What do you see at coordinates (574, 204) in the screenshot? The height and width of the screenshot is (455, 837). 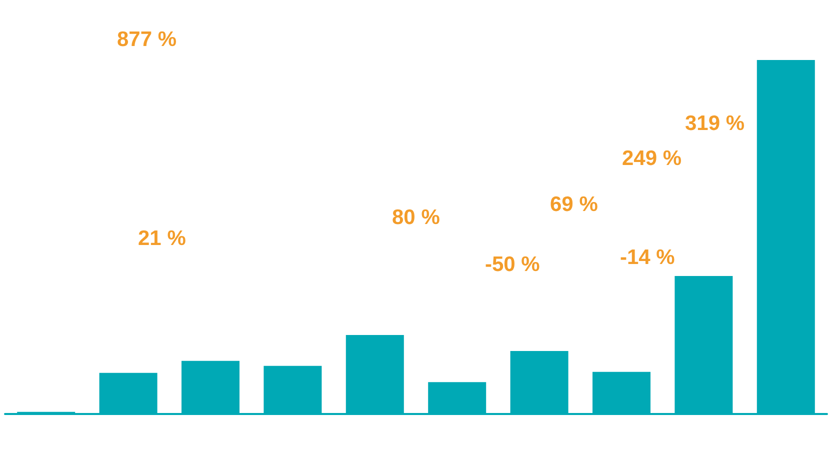 I see `annotation: 69 %` at bounding box center [574, 204].